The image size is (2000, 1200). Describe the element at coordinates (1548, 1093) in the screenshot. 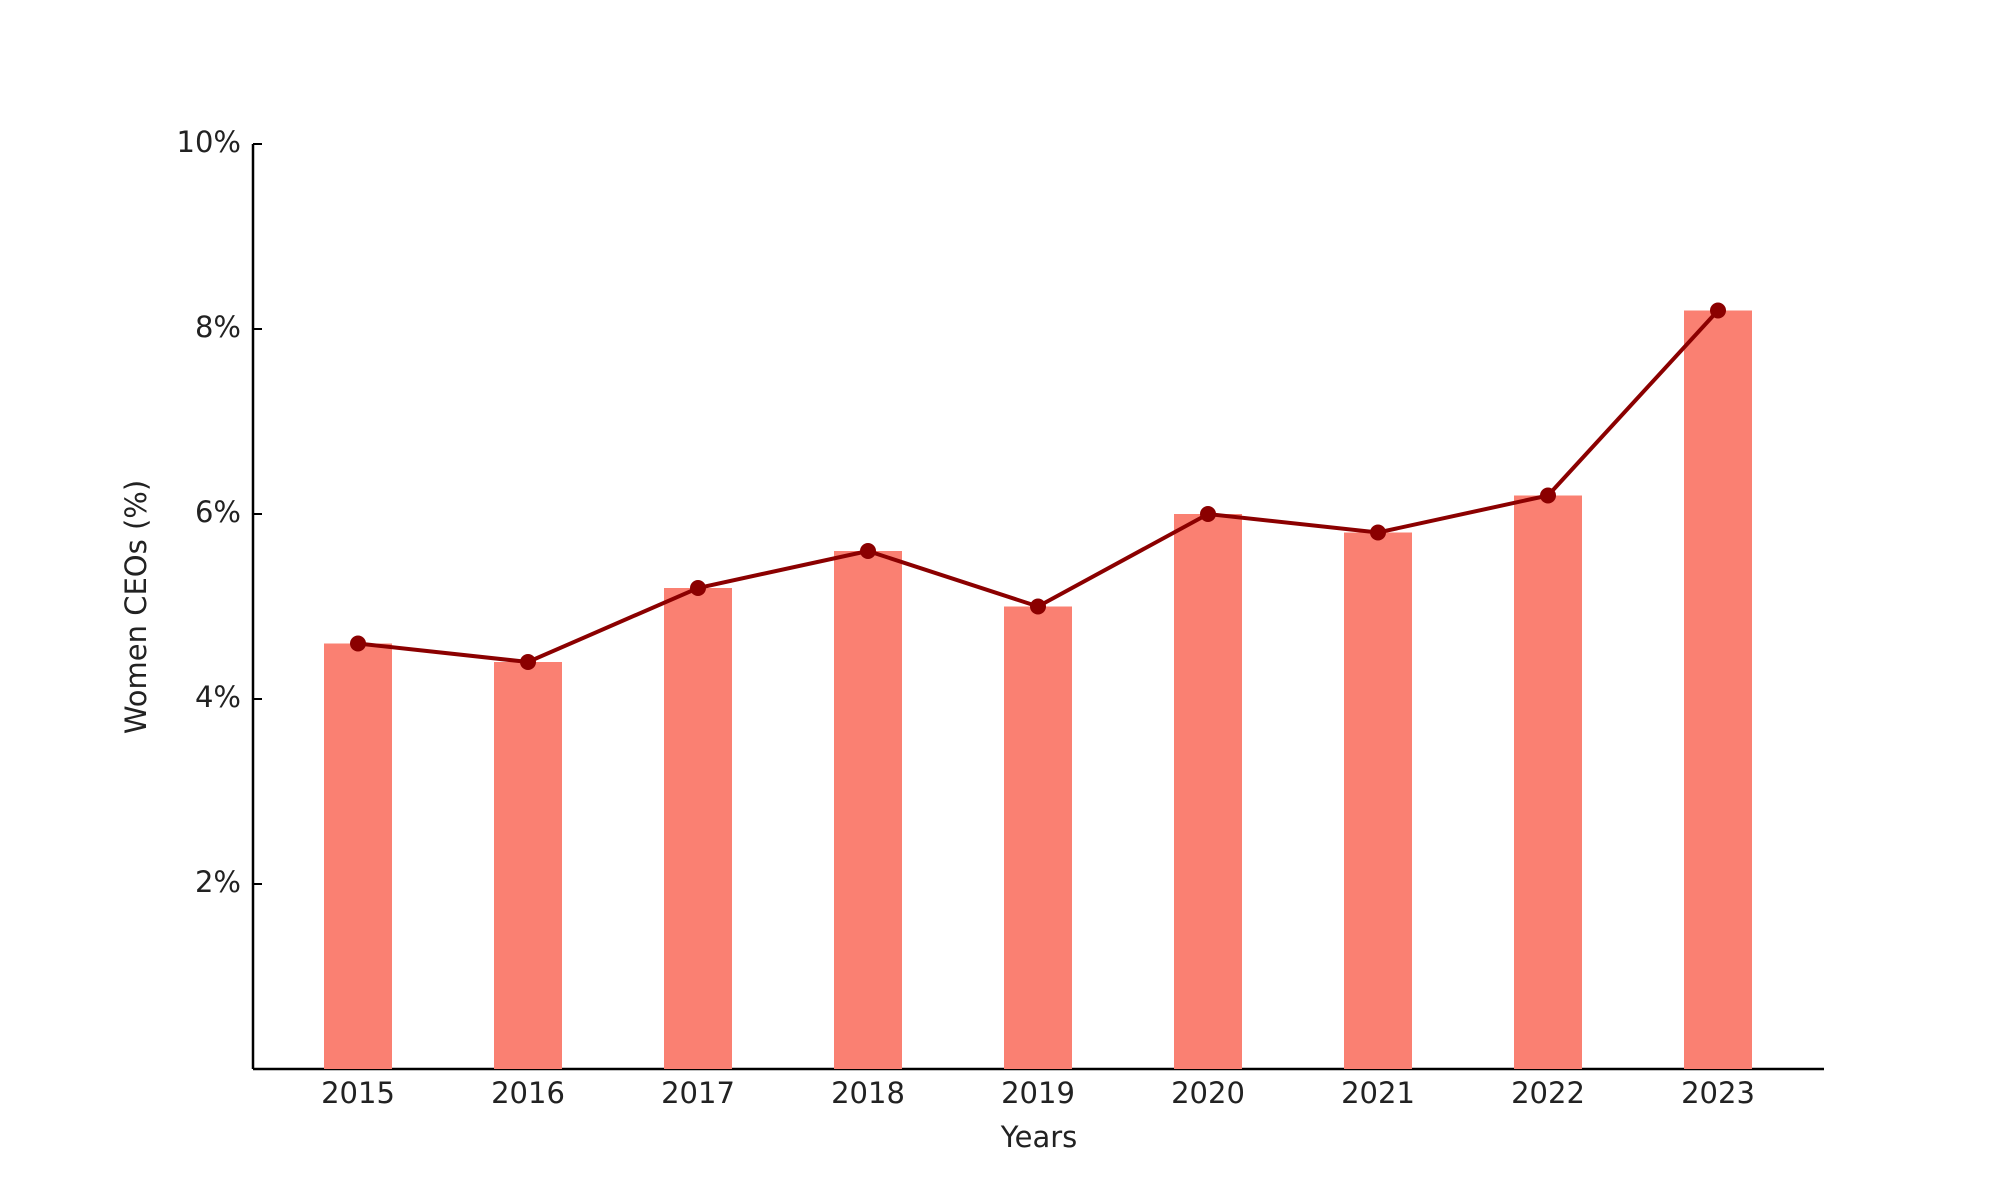

I see `x-tick-label: 2022` at that location.